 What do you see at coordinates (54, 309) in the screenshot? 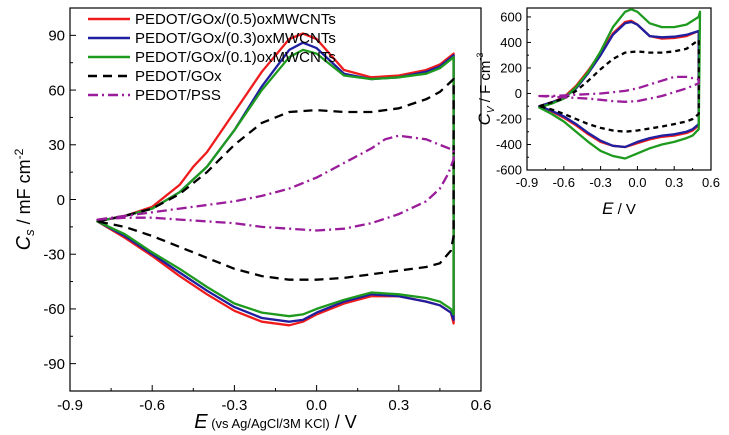
I see `y-tick-label: -60` at bounding box center [54, 309].